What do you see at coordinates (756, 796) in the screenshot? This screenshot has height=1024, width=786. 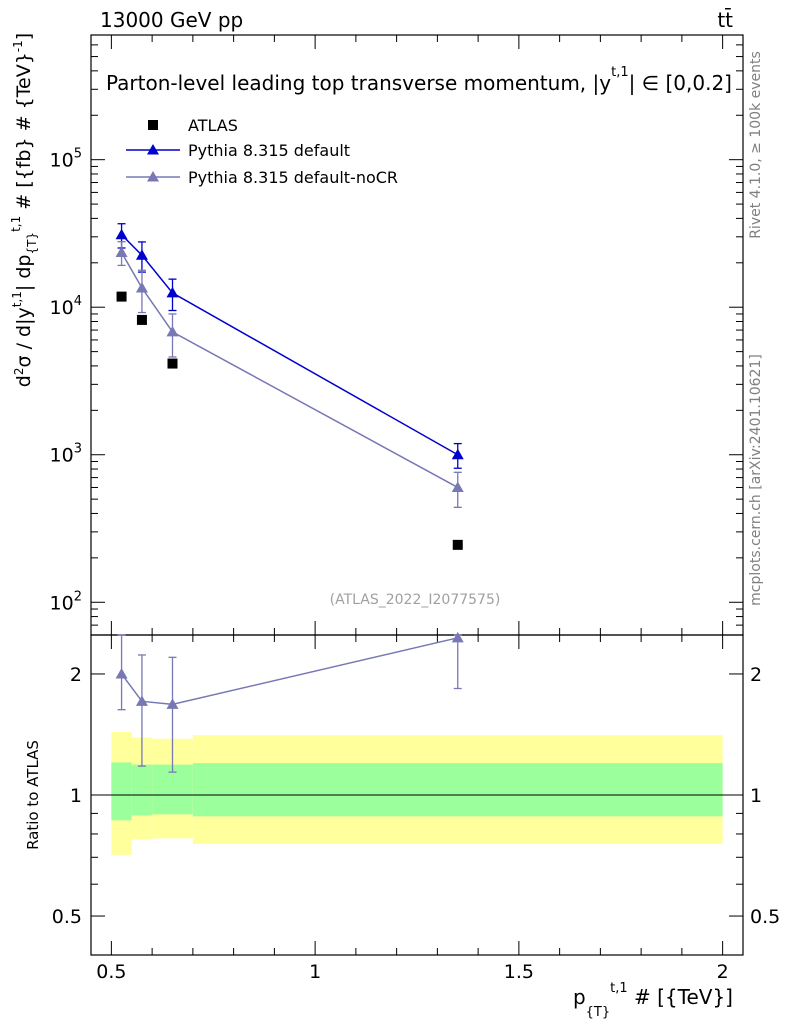 I see `ratio-y-tick-label-right: 1` at bounding box center [756, 796].